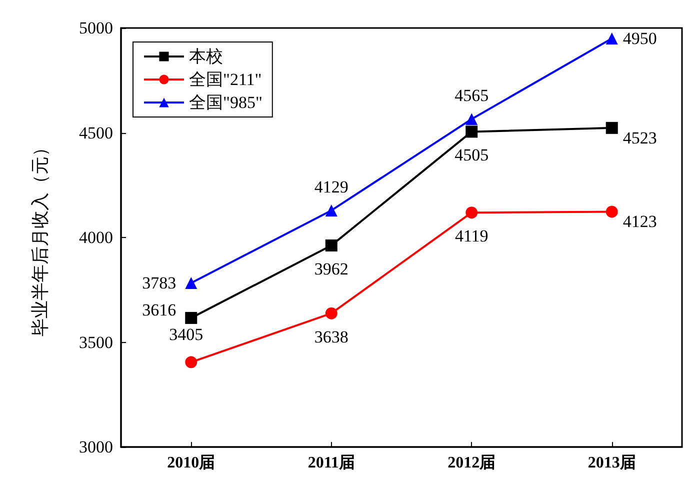 The image size is (693, 493). Describe the element at coordinates (225, 79) in the screenshot. I see `legend-label: 全国"211"` at that location.